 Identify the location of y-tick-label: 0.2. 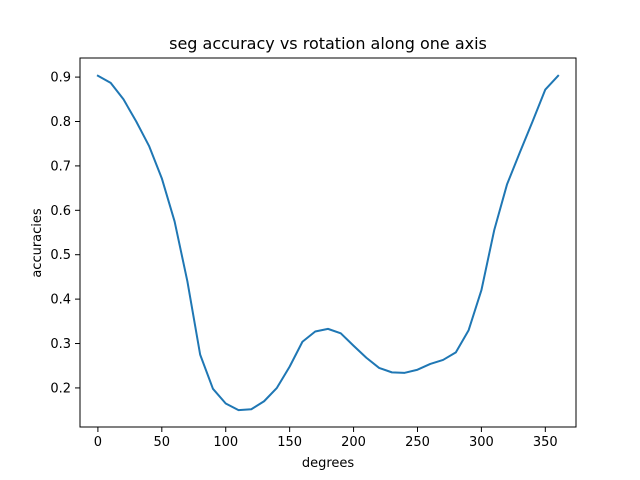
(60, 388).